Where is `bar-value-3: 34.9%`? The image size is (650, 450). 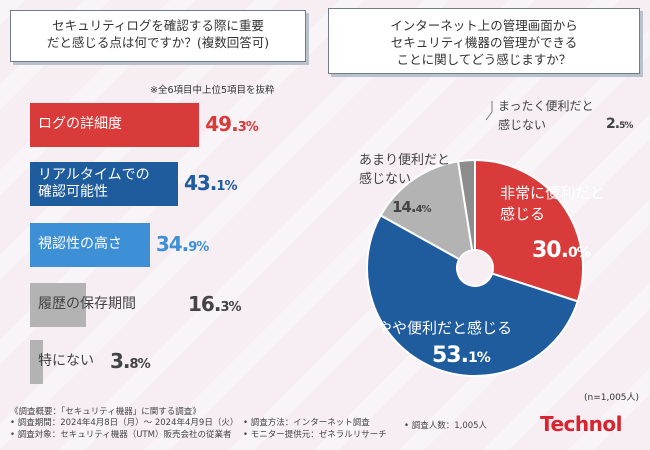
bar-value-3: 34.9% is located at coordinates (182, 244).